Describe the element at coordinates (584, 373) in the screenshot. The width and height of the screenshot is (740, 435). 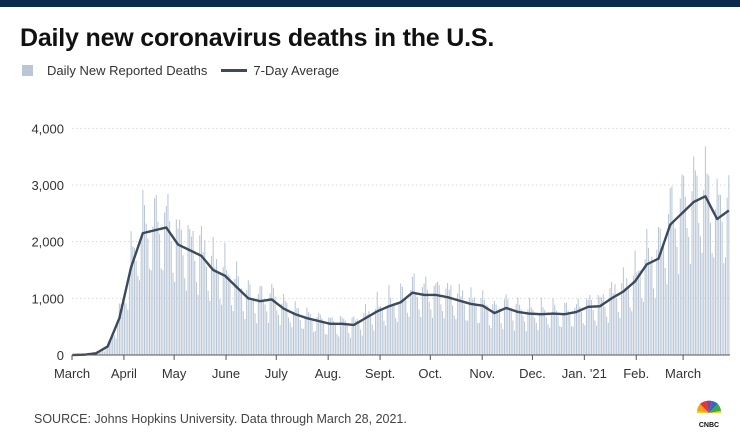
I see `x-tick-label: Jan. '21` at that location.